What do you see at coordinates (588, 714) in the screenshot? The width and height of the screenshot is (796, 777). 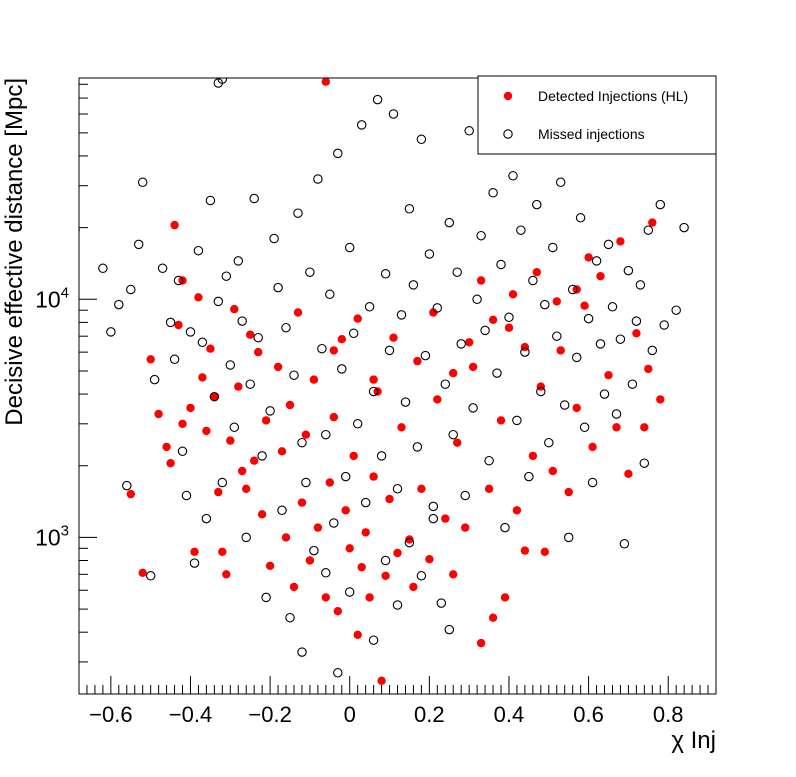 I see `x-tick-label: 0.6` at bounding box center [588, 714].